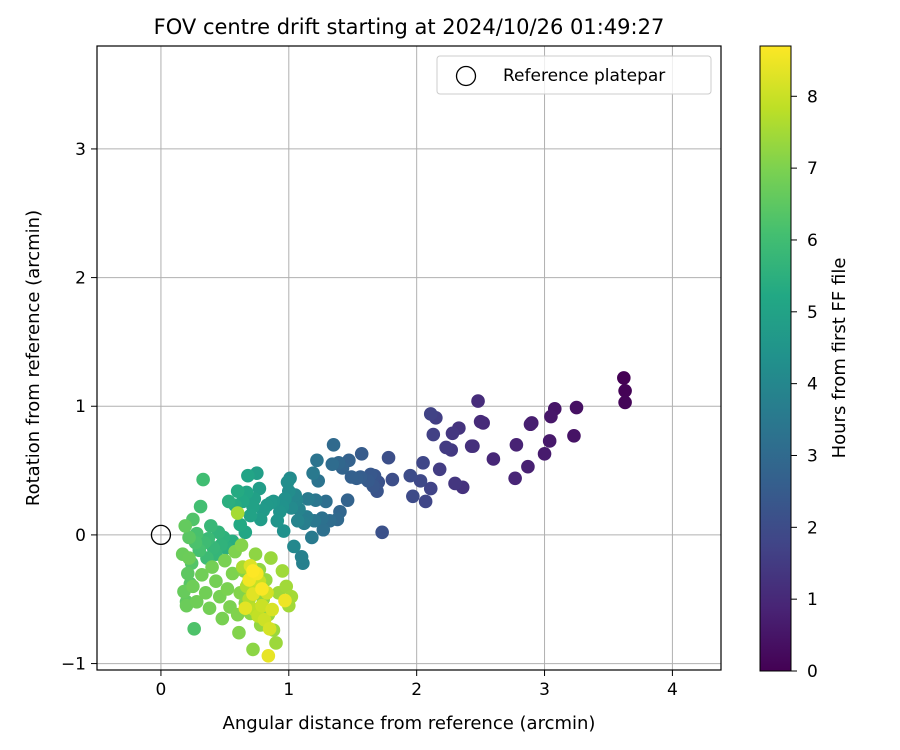 The width and height of the screenshot is (900, 750). Describe the element at coordinates (409, 723) in the screenshot. I see `x-axis-label: Angular distance from reference (arcmin)` at that location.